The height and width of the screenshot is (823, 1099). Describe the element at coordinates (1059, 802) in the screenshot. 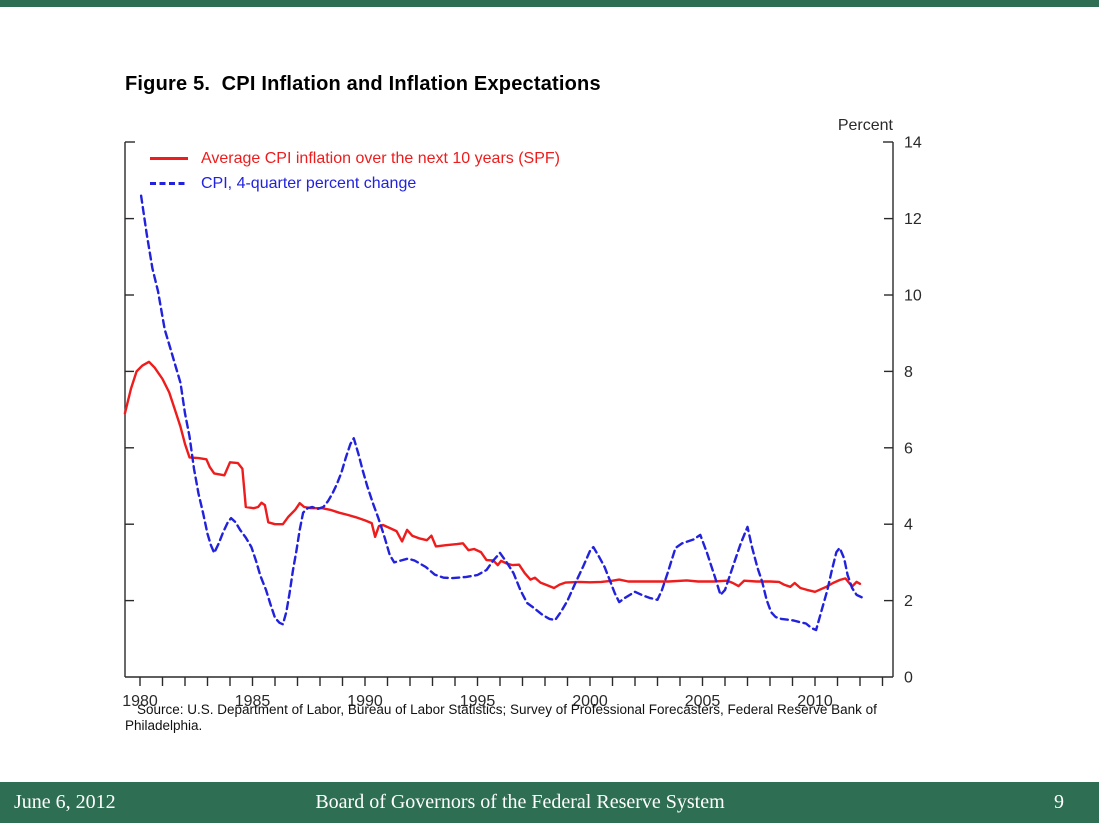

I see `footer-page-number: 9` at that location.